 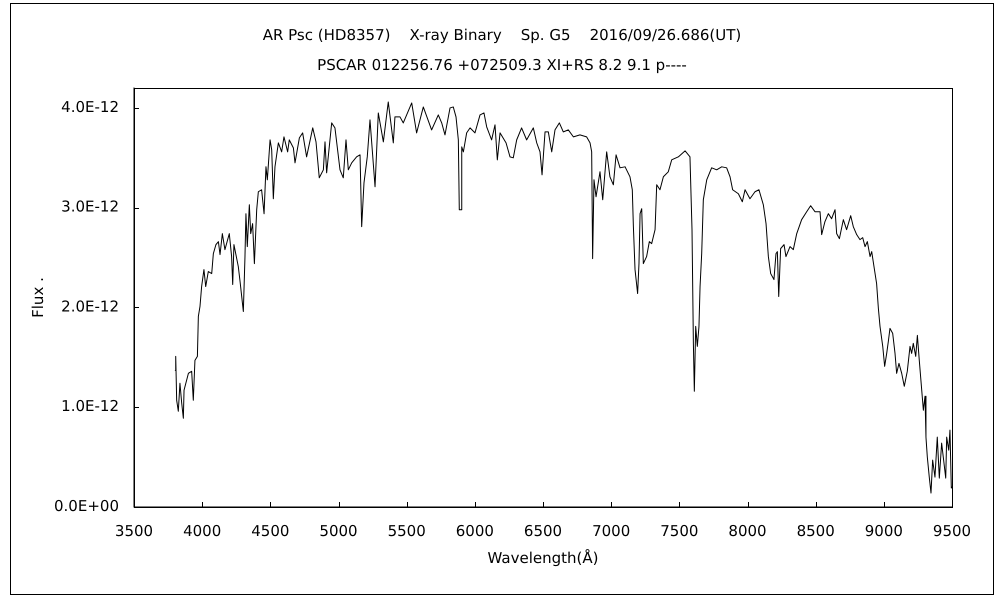 I want to click on y-axis-title: Flux ., so click(x=37, y=297).